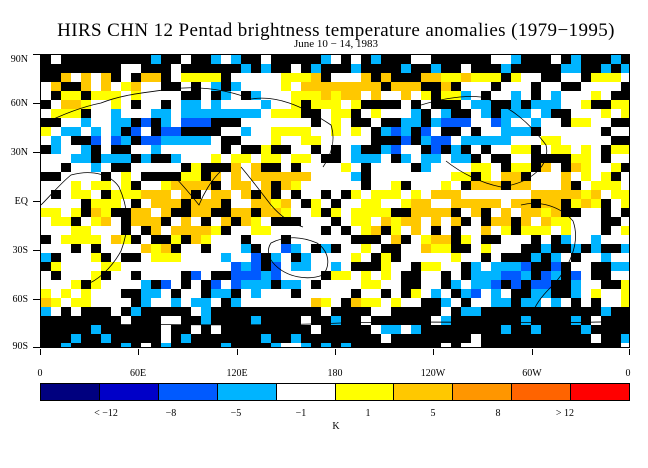  What do you see at coordinates (565, 413) in the screenshot?
I see `colorbar-label: > 12` at bounding box center [565, 413].